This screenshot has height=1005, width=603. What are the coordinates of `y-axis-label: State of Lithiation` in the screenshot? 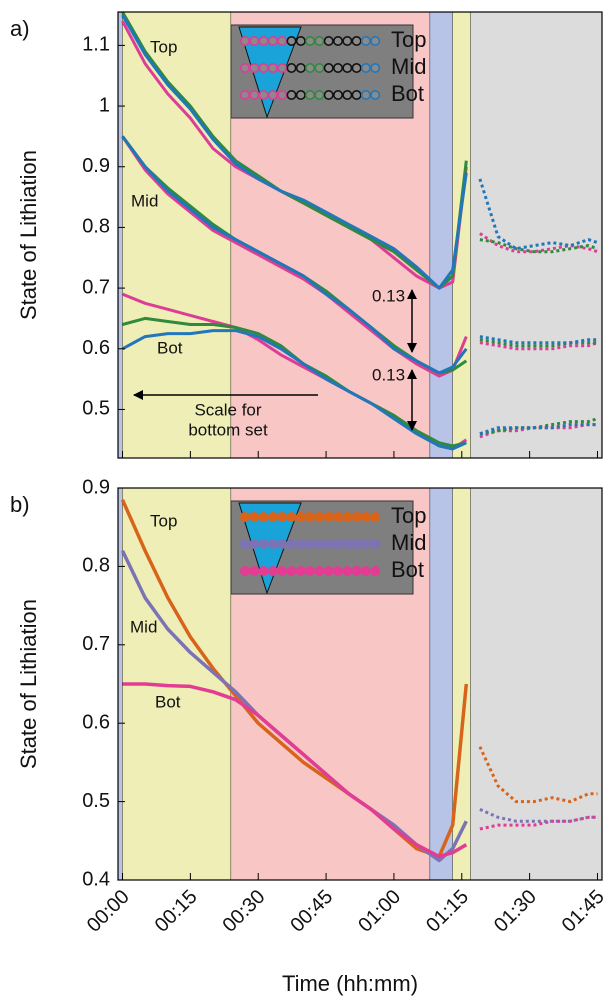 It's located at (28, 684).